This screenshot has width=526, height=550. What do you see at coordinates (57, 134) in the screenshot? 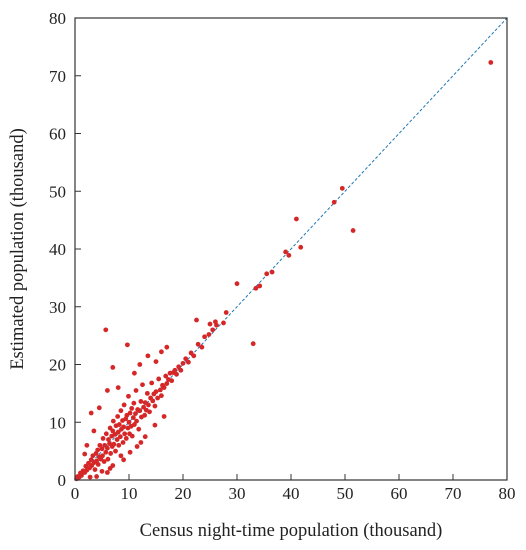
I see `y-tick-label: 60` at bounding box center [57, 134].